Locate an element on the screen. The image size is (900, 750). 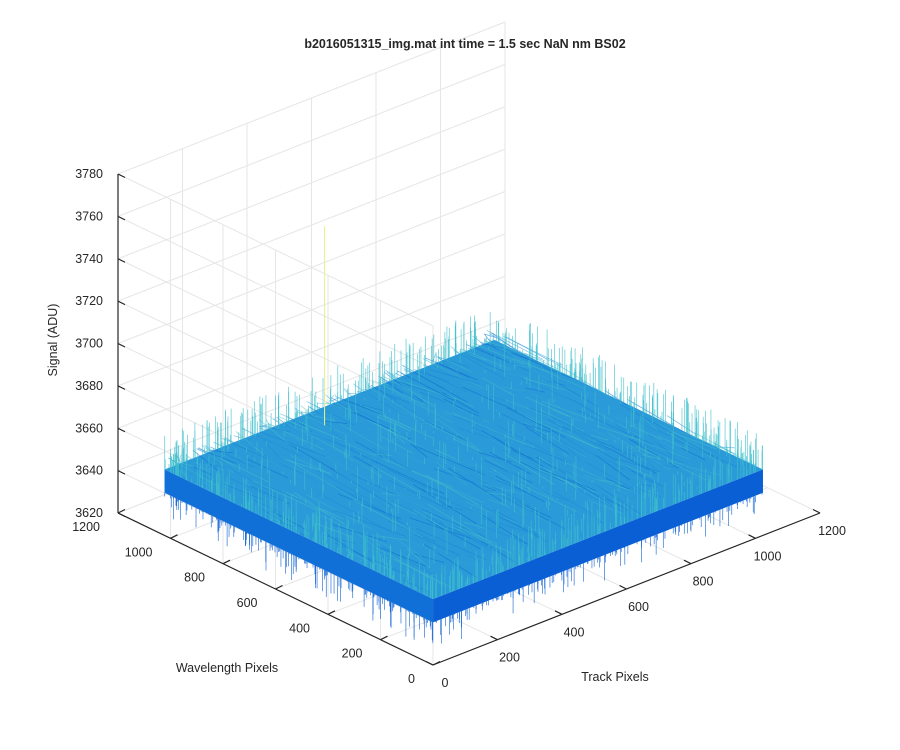
x-tick-label: 1200 is located at coordinates (832, 531).